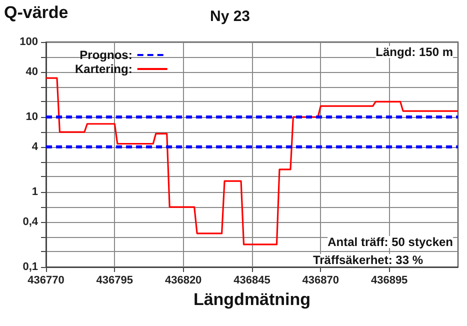 This screenshot has width=467, height=326. What do you see at coordinates (103, 69) in the screenshot?
I see `legend-label: Kartering:` at bounding box center [103, 69].